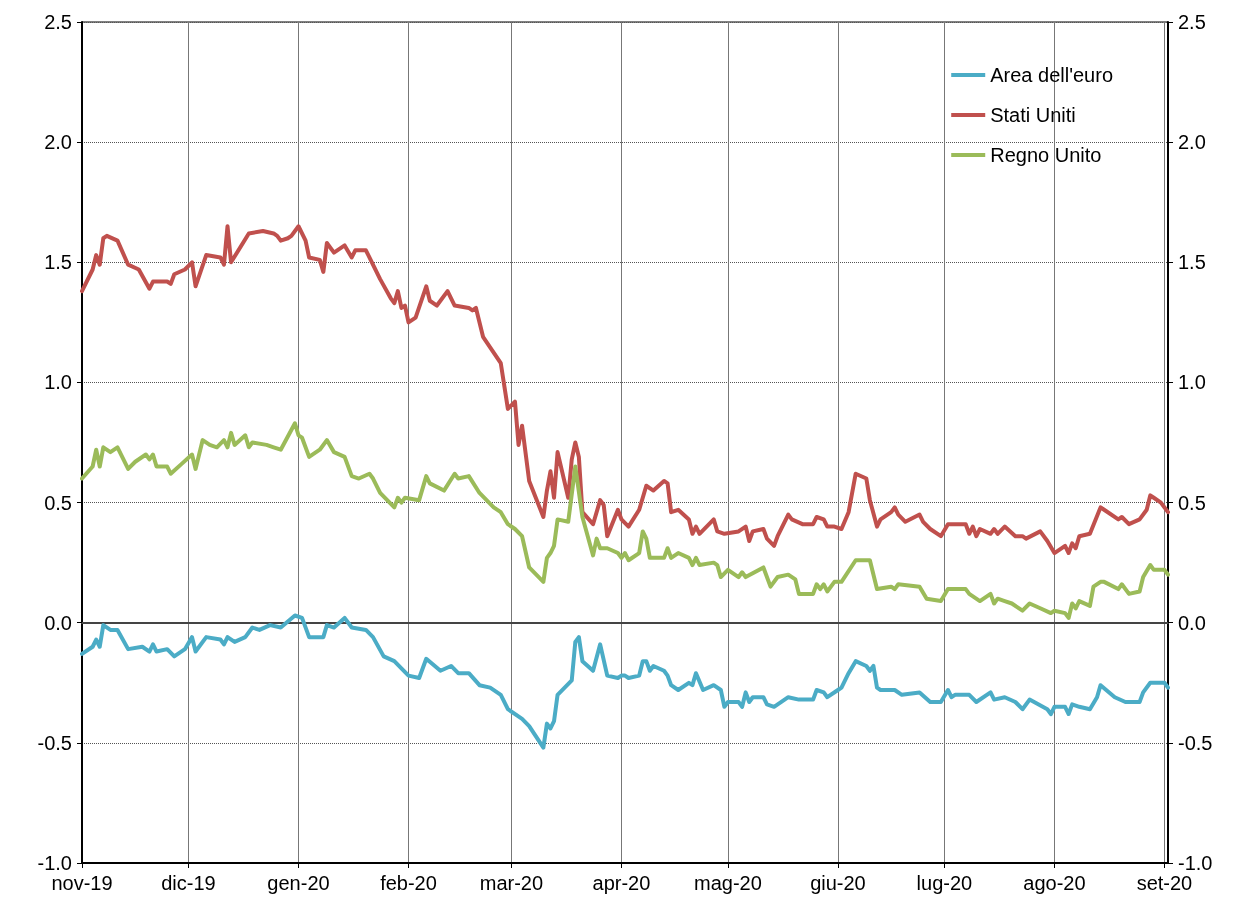 The height and width of the screenshot is (919, 1248). I want to click on x-tick-label: mar-20, so click(511, 883).